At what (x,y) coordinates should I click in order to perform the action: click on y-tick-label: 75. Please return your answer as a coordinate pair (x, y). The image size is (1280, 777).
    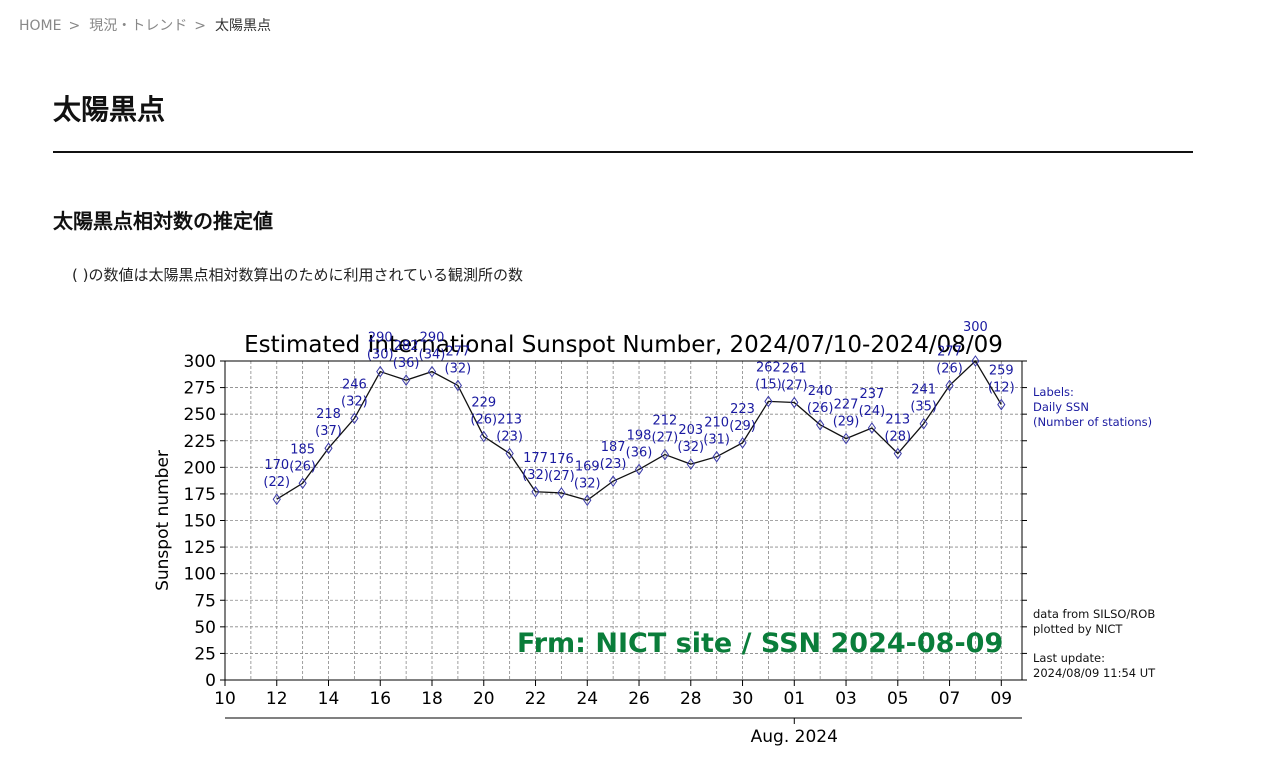
    Looking at the image, I should click on (205, 601).